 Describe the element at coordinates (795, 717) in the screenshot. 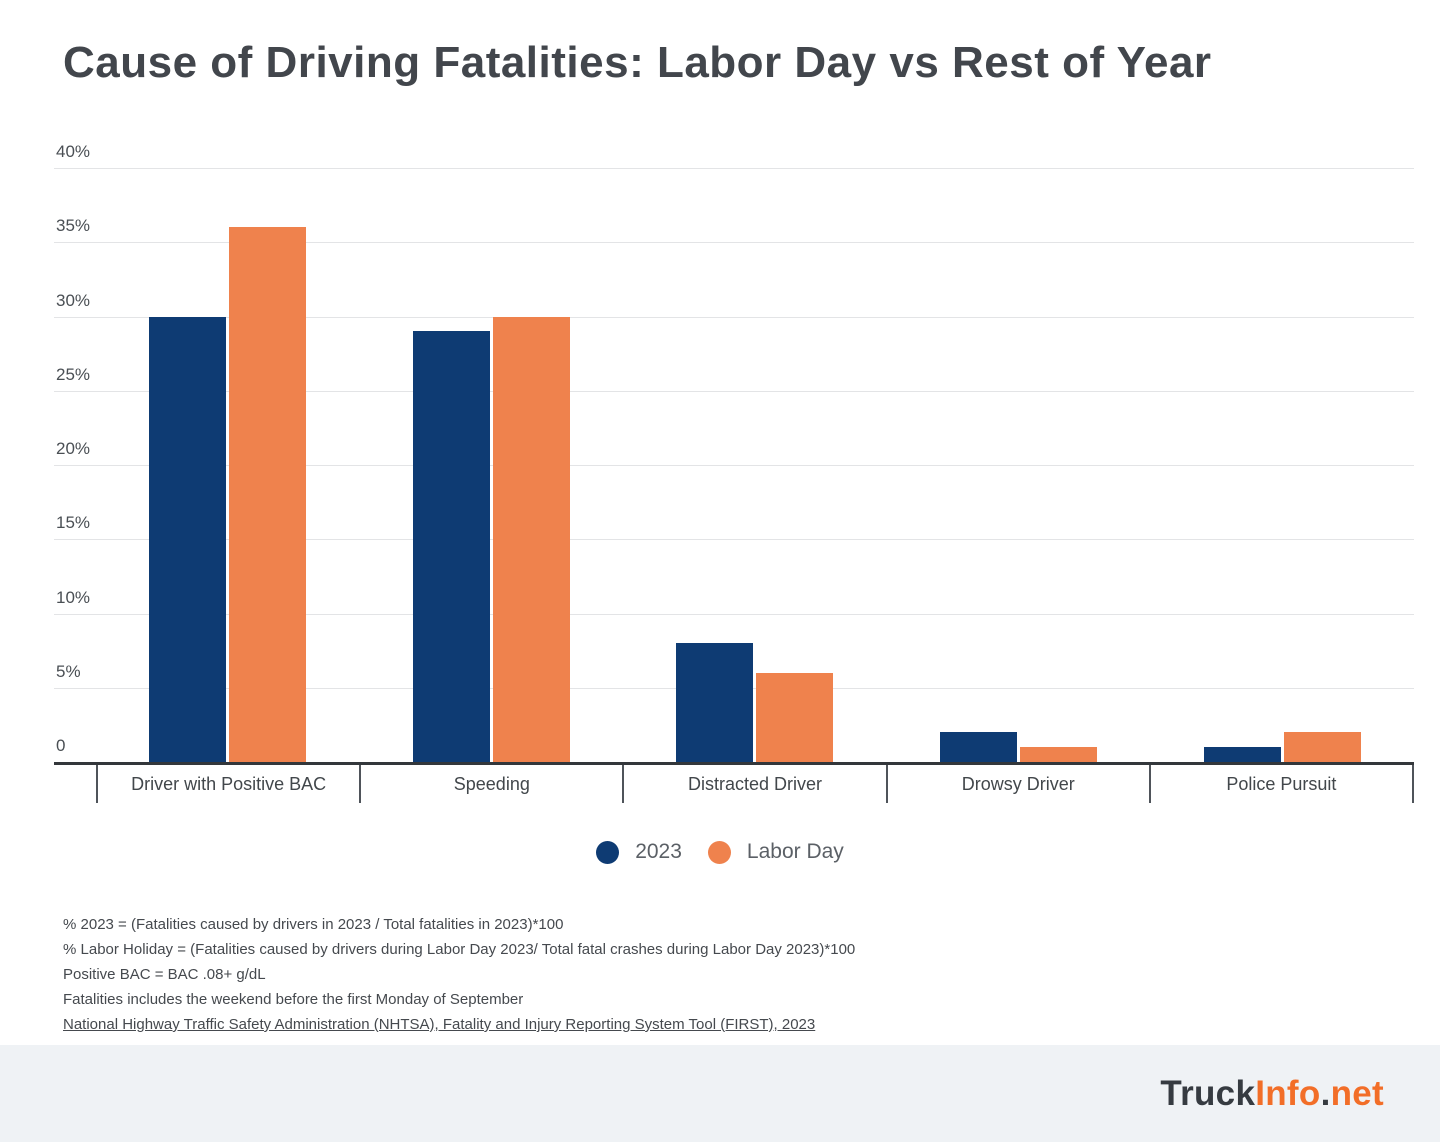

I see `bar-labor-day-distracted-driver` at that location.